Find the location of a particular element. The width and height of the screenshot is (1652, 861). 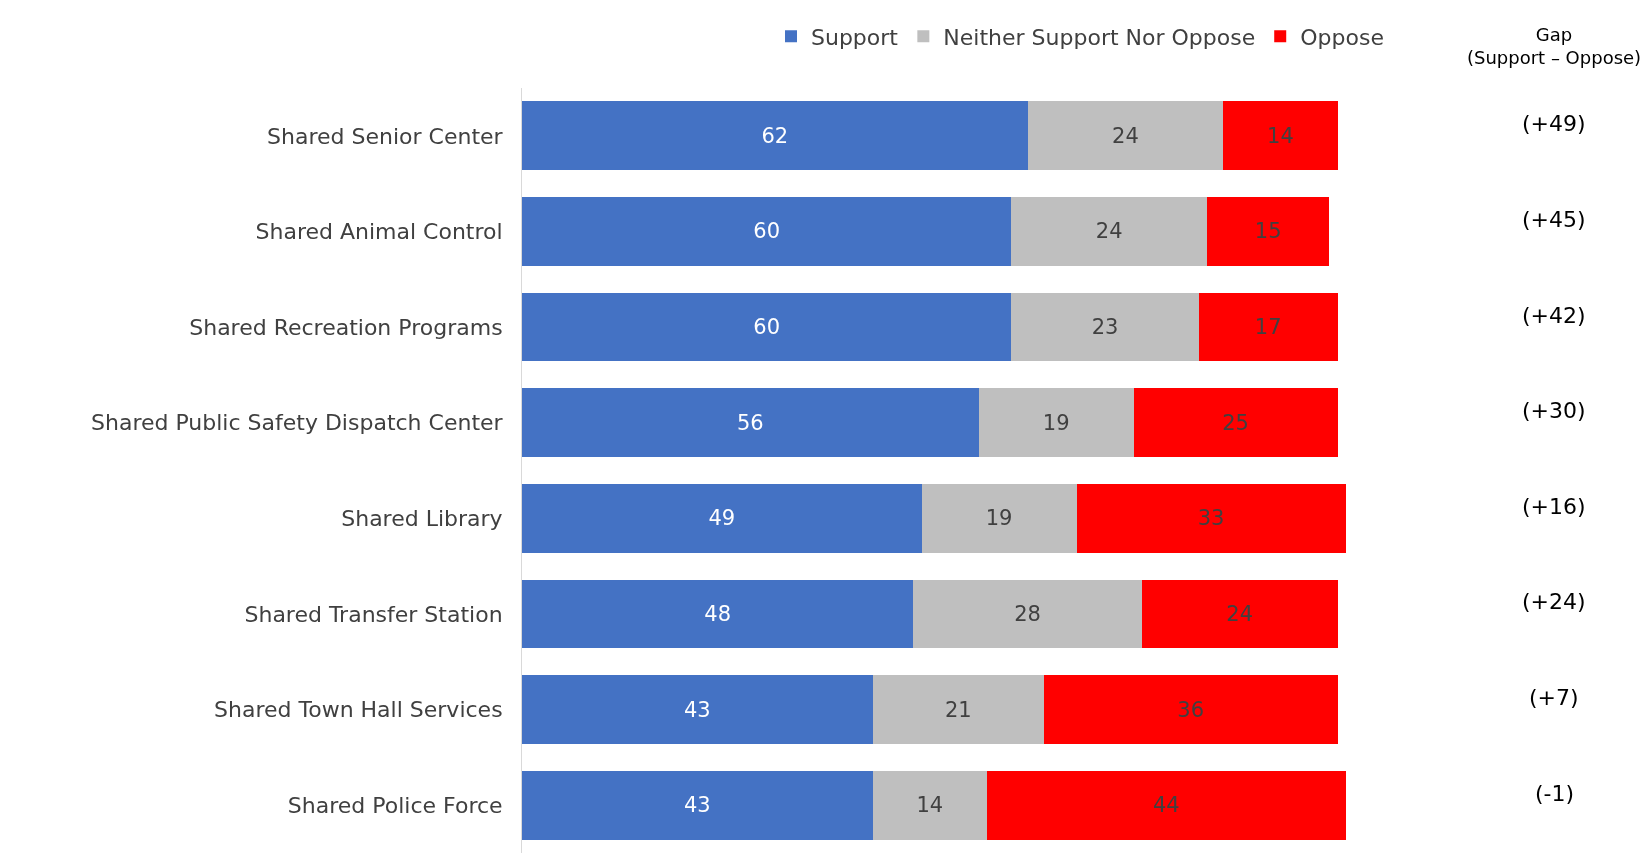

data-label: 25 is located at coordinates (1235, 422).